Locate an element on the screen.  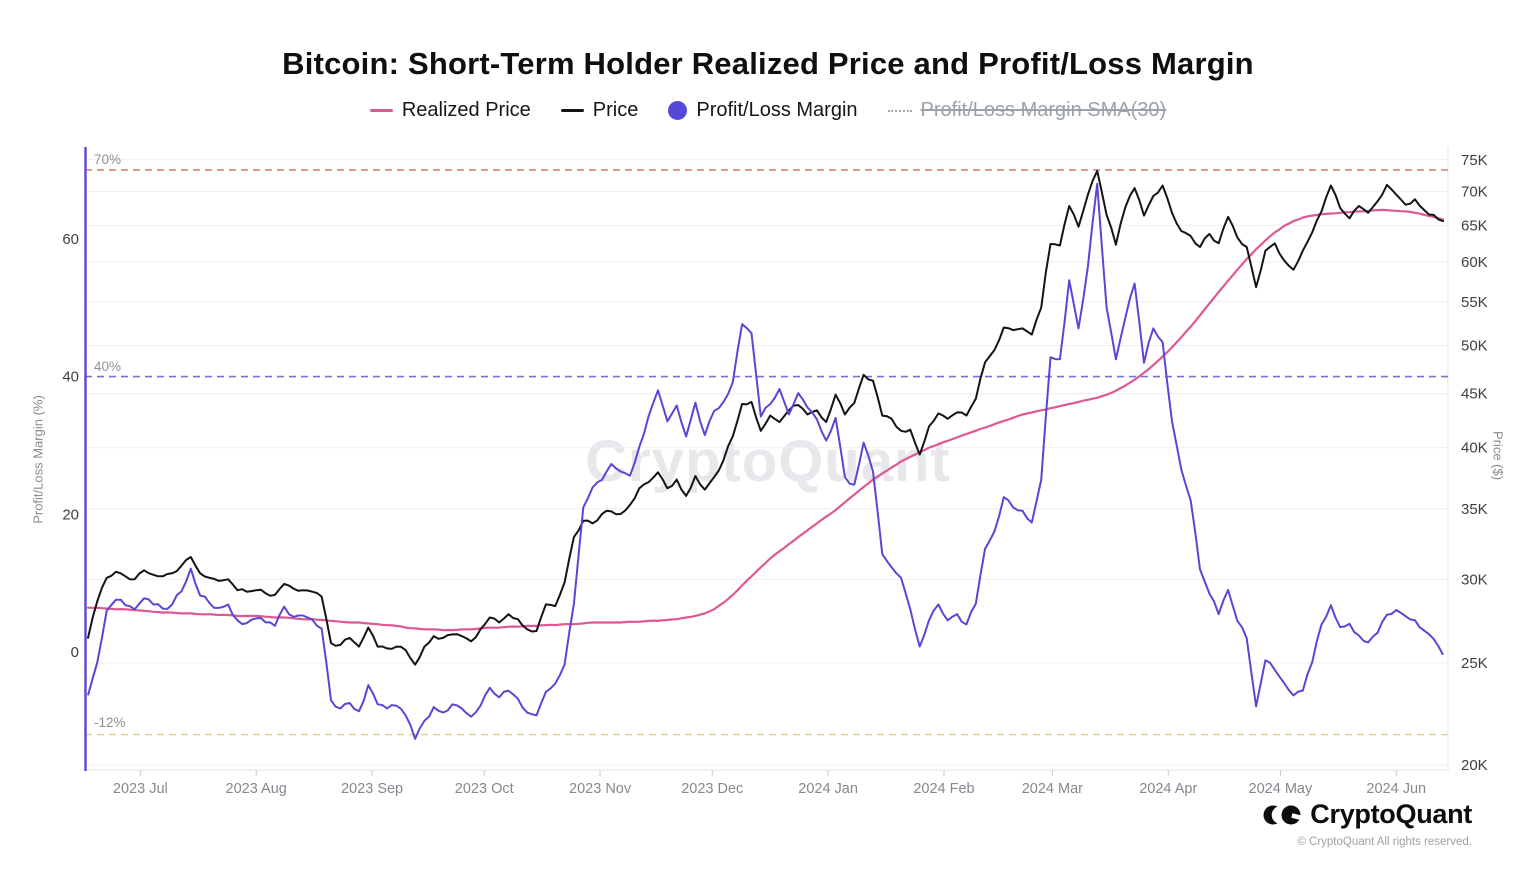
x-axis-tick-label: 2023 Sep is located at coordinates (372, 789).